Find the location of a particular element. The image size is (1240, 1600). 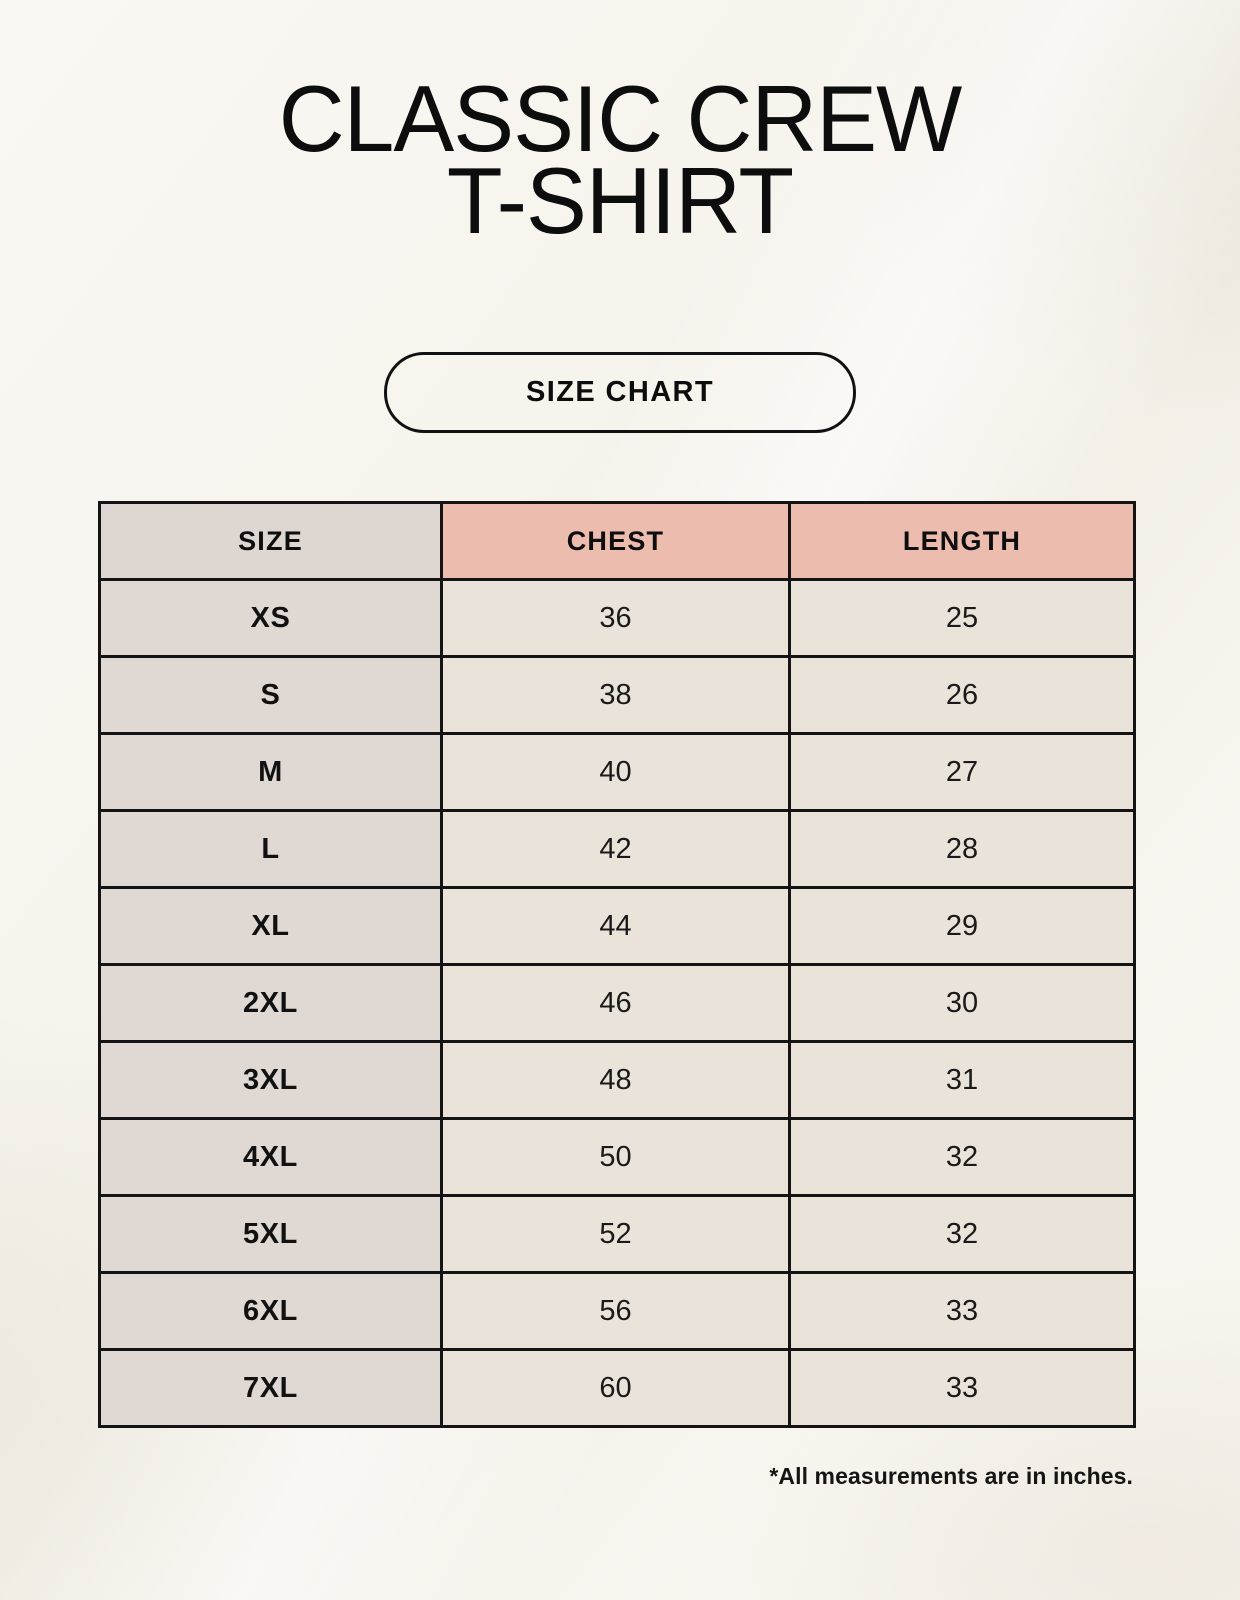

column-header-chest: CHEST is located at coordinates (615, 541).